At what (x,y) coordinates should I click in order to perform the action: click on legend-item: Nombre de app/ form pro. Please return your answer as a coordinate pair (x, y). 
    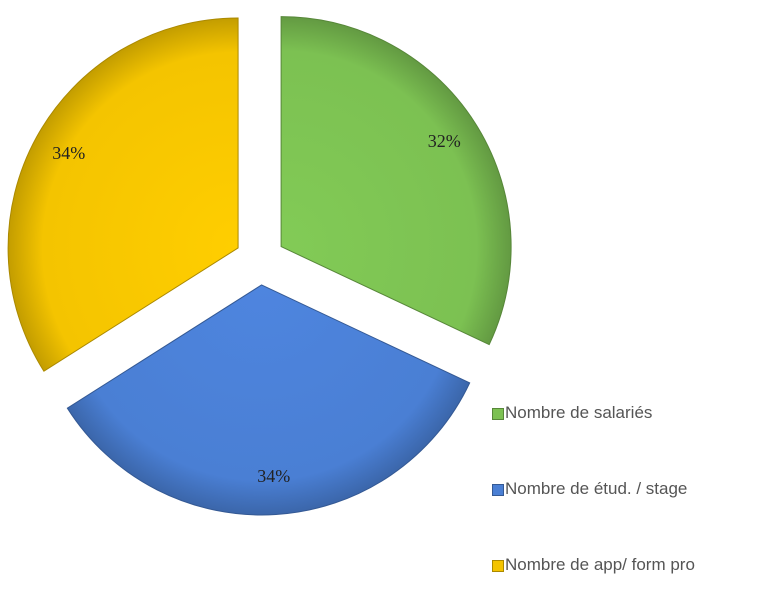
    Looking at the image, I should click on (622, 565).